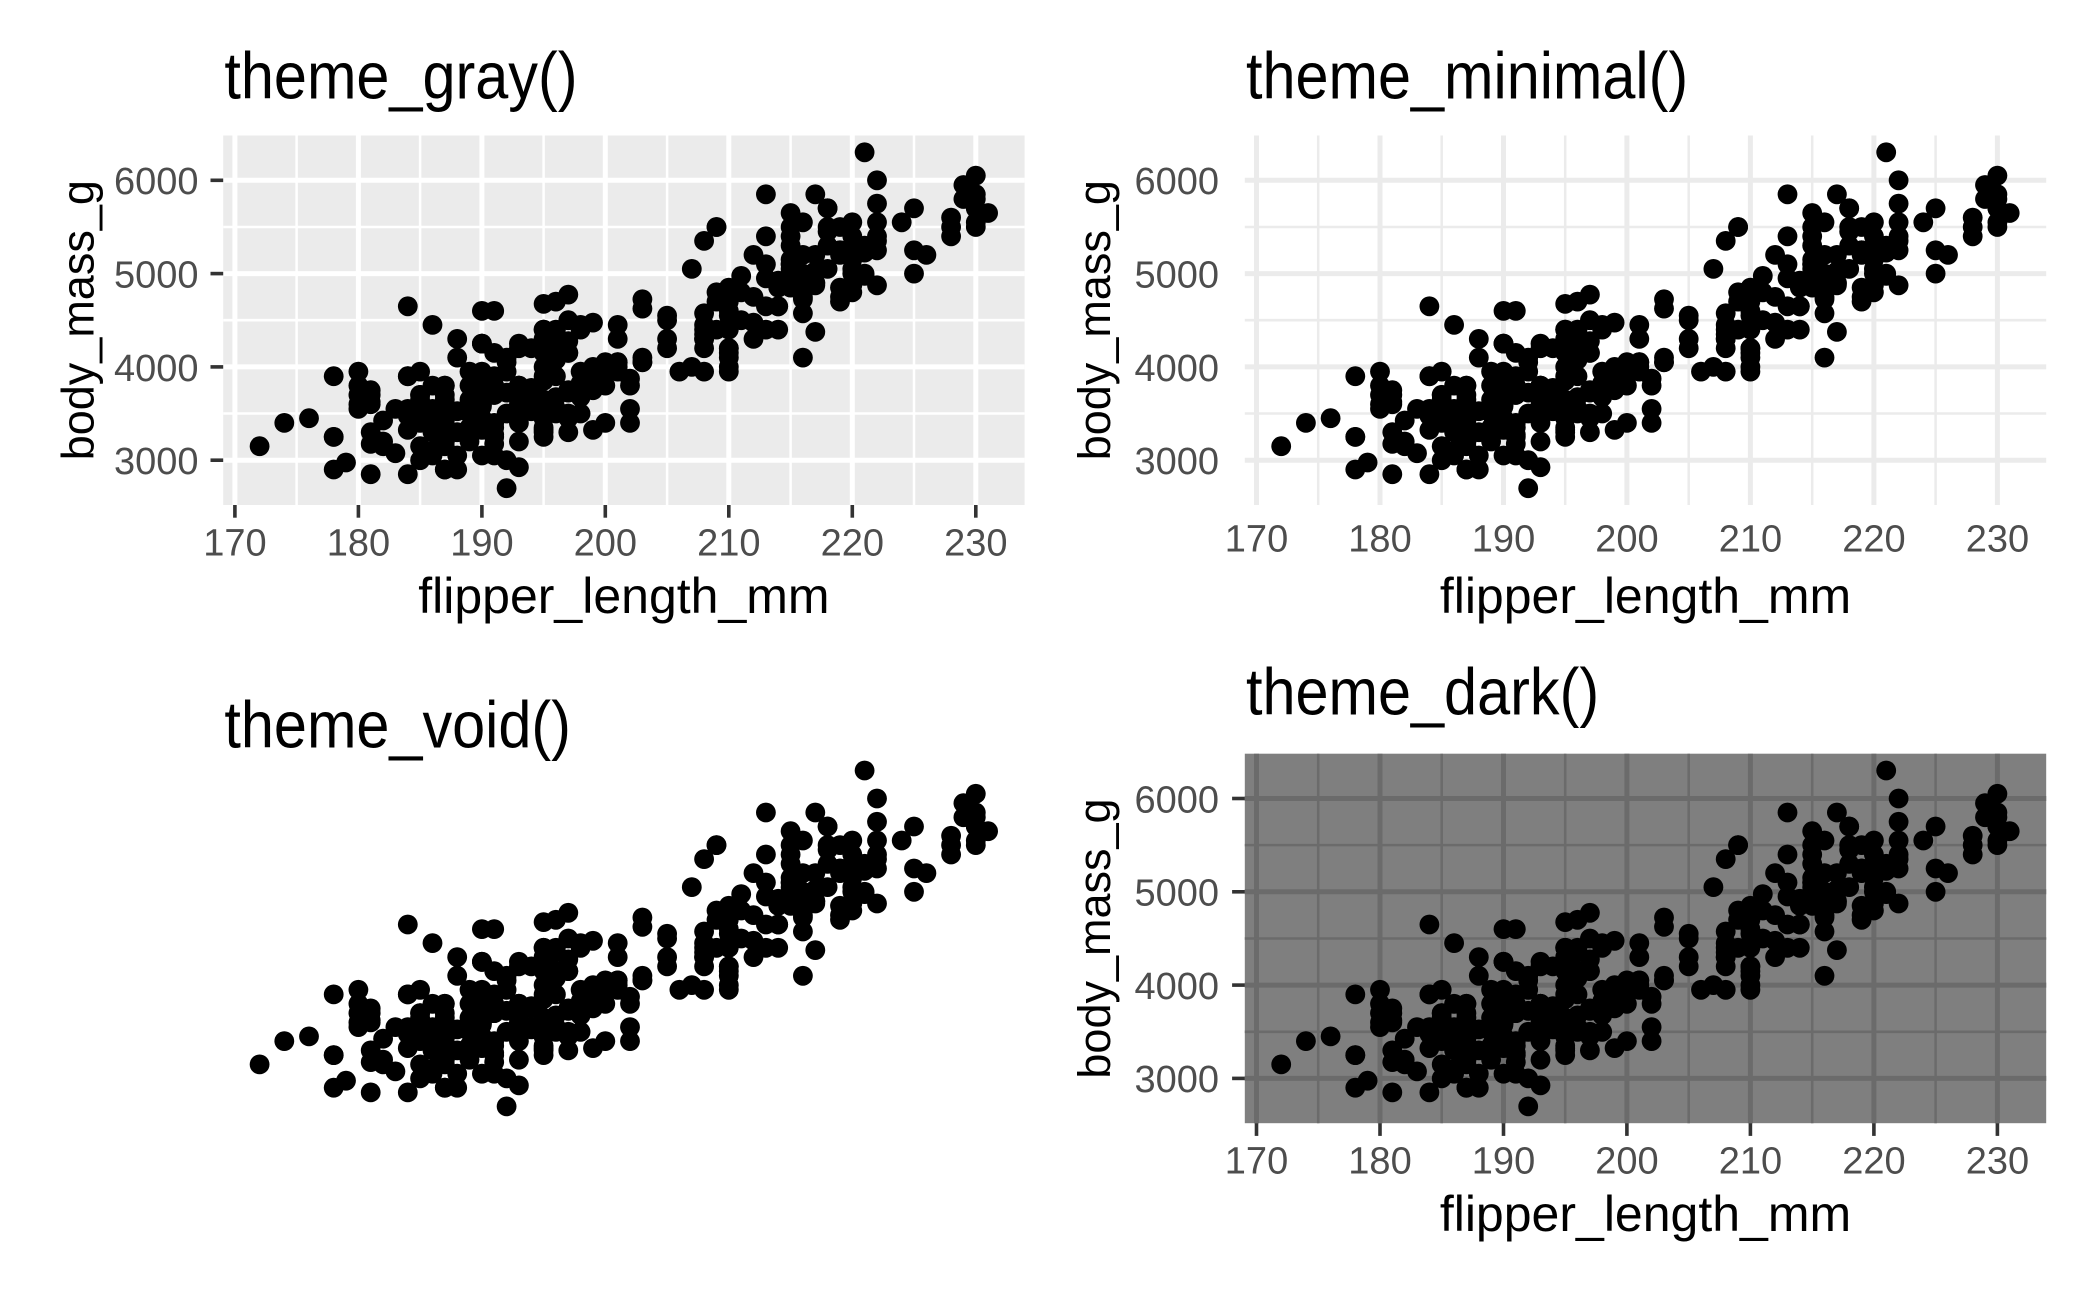  Describe the element at coordinates (1422, 693) in the screenshot. I see `svg-text: theme_dark()` at that location.